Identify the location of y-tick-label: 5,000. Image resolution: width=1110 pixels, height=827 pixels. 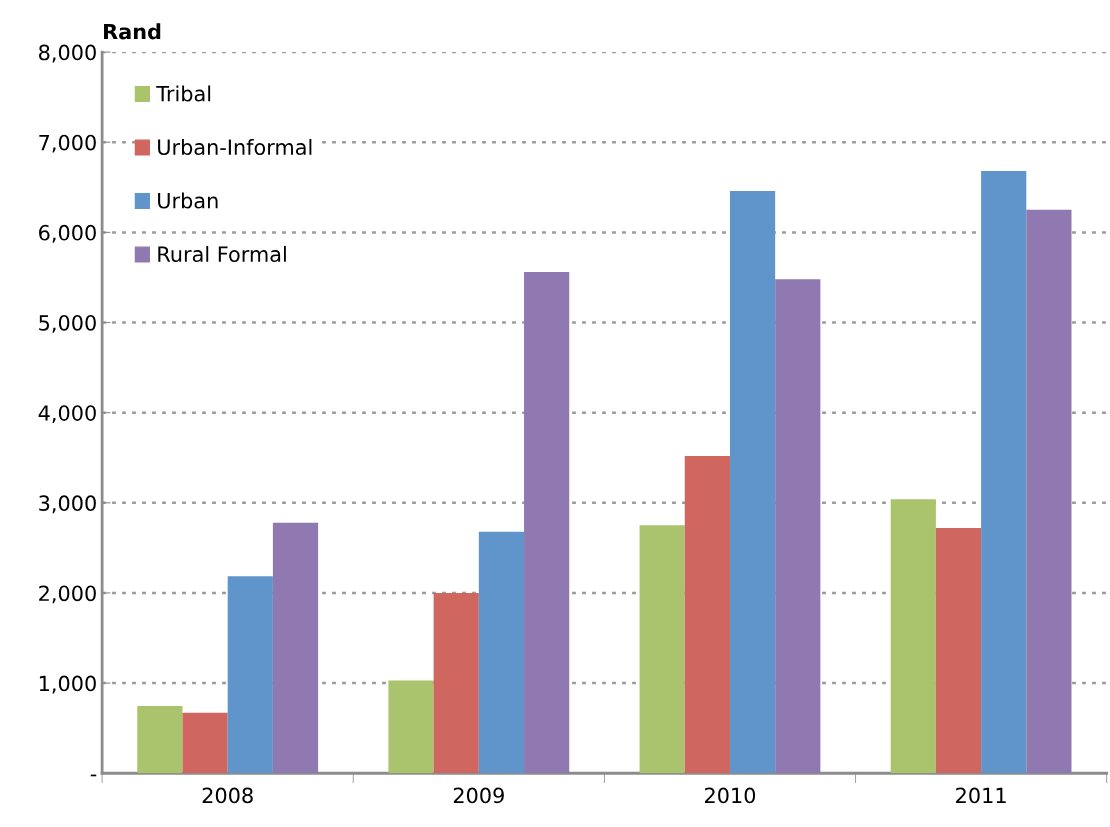
(67, 323).